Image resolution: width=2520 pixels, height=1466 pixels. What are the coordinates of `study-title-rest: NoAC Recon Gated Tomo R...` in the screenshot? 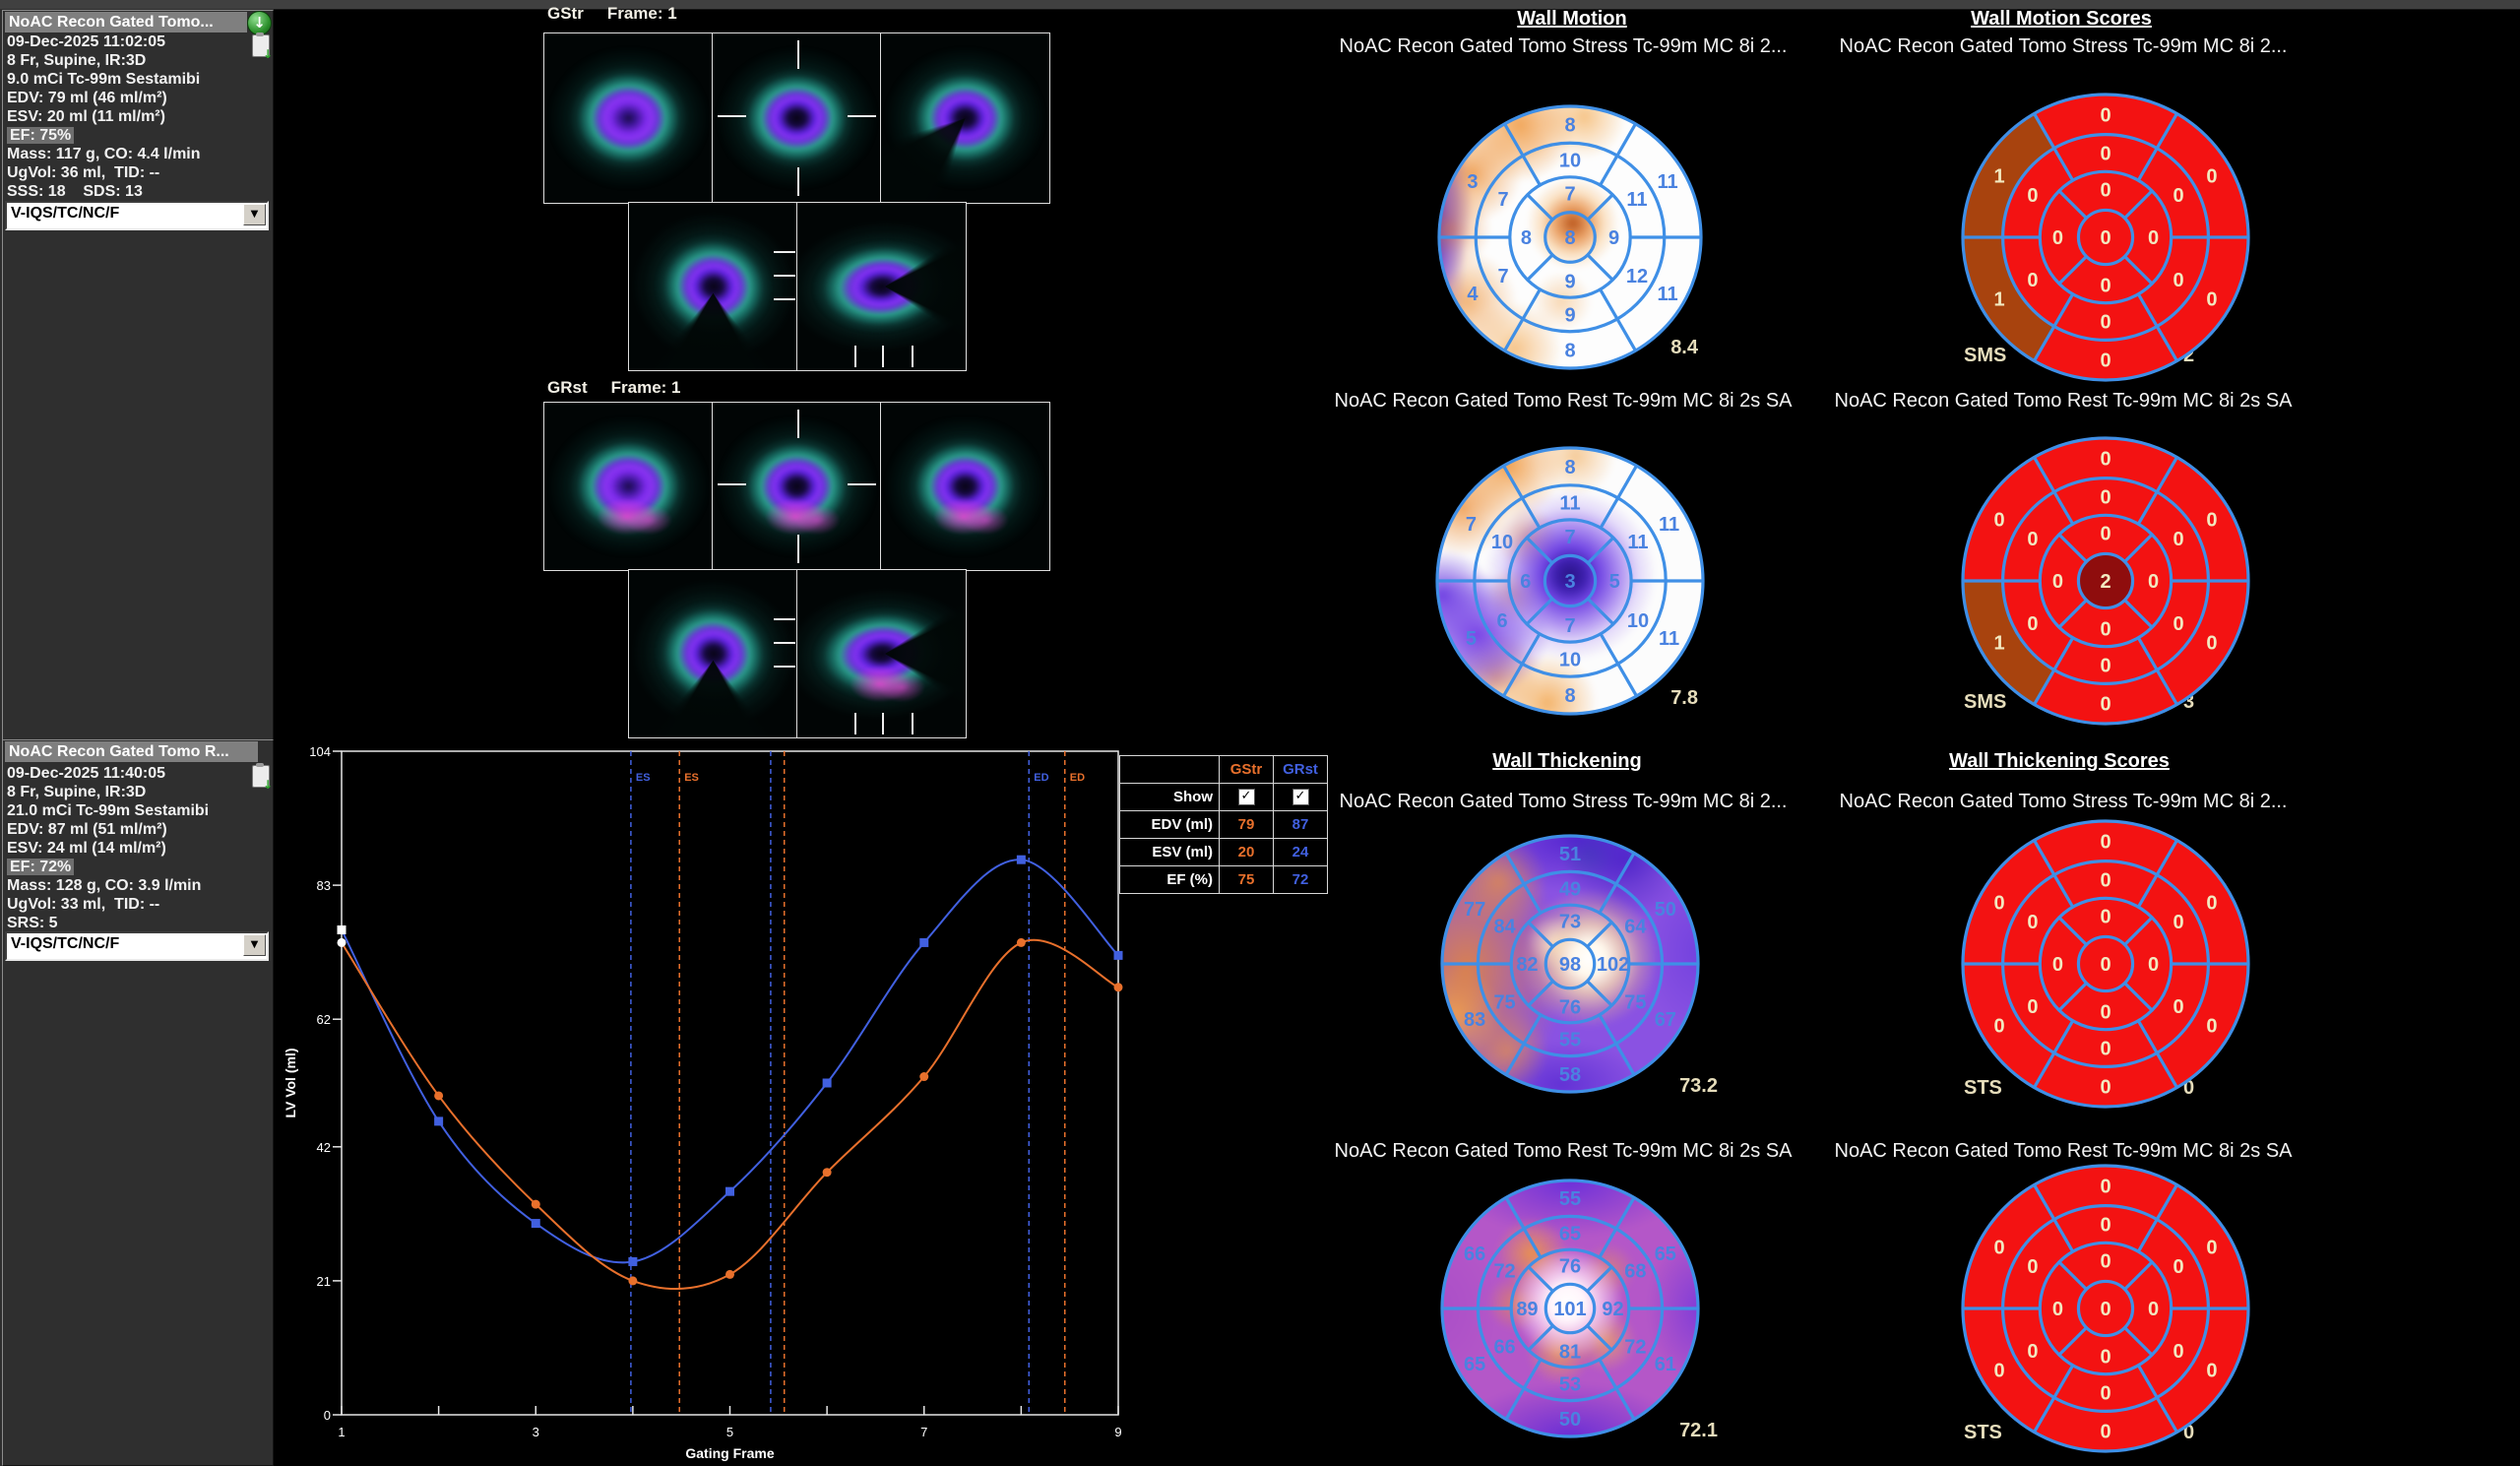 It's located at (131, 752).